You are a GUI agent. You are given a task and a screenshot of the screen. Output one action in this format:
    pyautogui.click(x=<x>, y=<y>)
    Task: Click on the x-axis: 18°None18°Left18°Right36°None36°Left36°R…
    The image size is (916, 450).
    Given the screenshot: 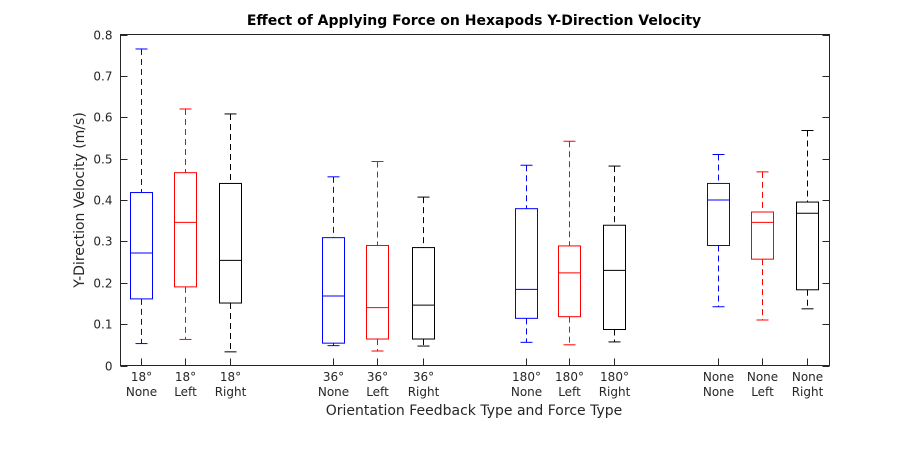 What is the action you would take?
    pyautogui.click(x=475, y=378)
    